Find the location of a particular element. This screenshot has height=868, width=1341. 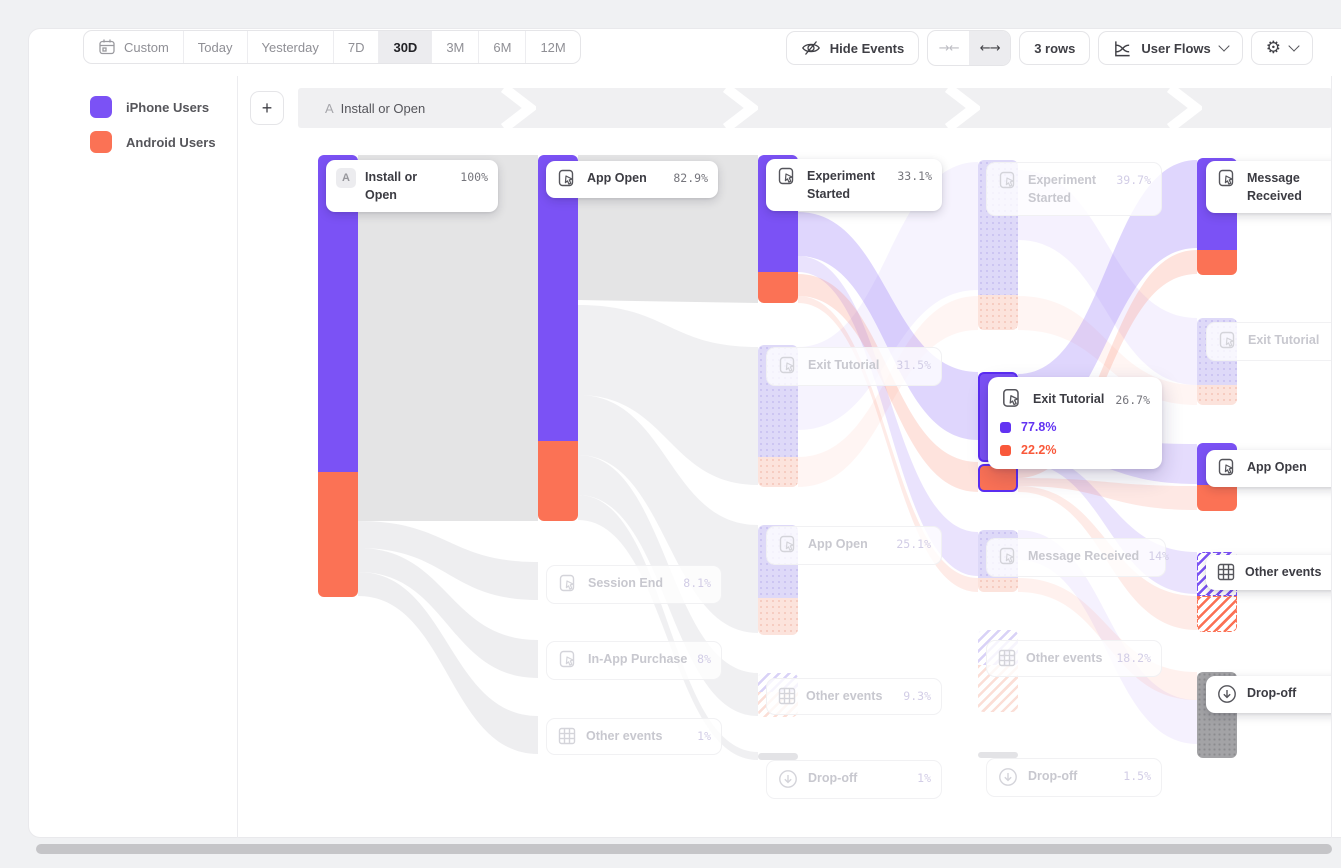

node-card-message-received-faded: Message Received 14% is located at coordinates (1077, 557).